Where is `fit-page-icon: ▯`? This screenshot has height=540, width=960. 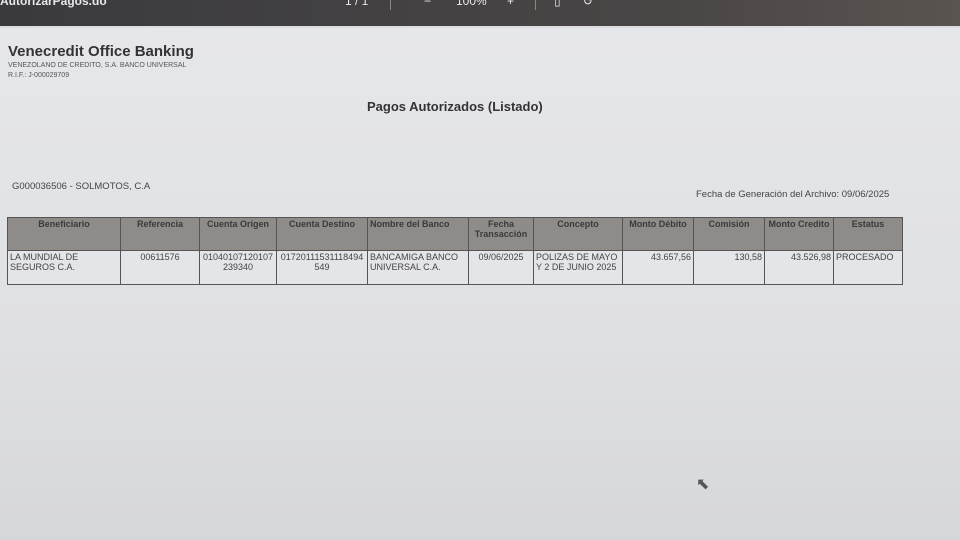 fit-page-icon: ▯ is located at coordinates (557, 4).